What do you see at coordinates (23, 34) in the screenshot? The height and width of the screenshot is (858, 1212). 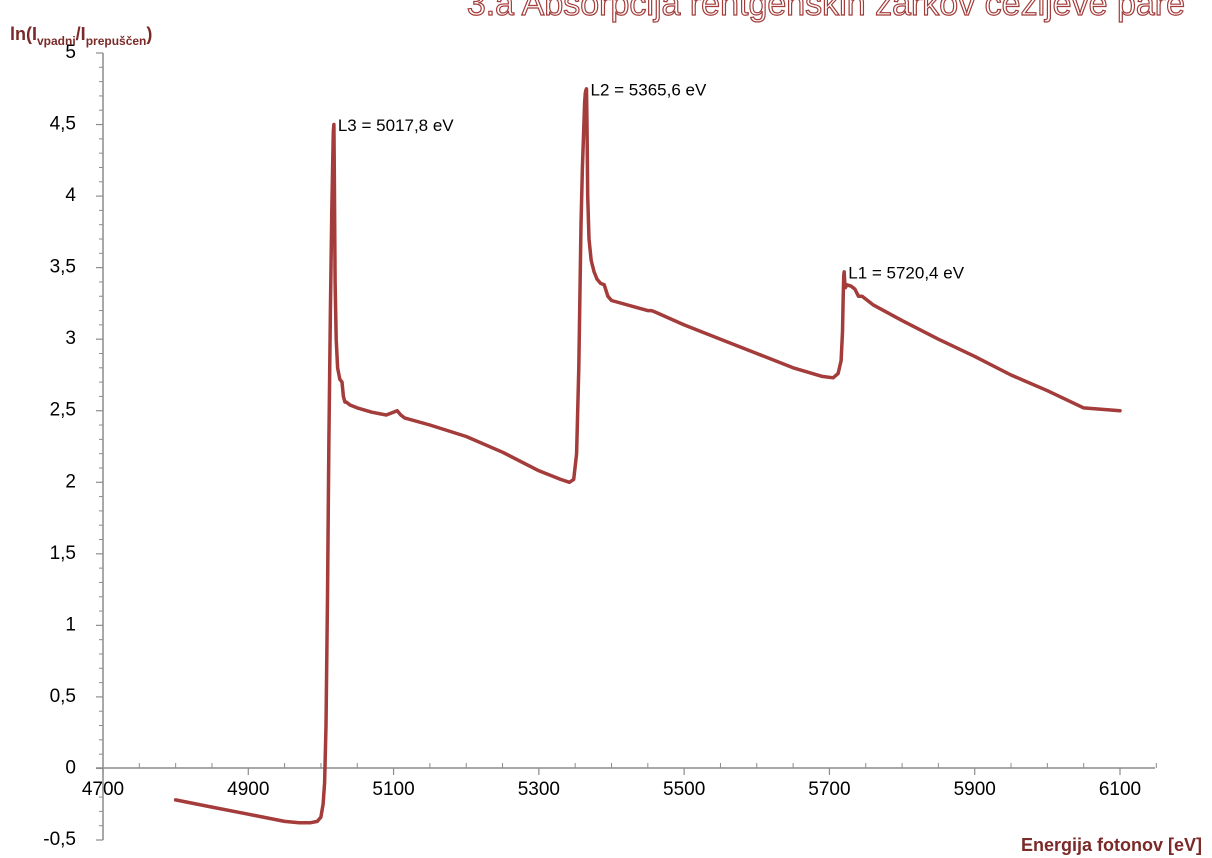 I see `y-axis-title-main: ln(I` at bounding box center [23, 34].